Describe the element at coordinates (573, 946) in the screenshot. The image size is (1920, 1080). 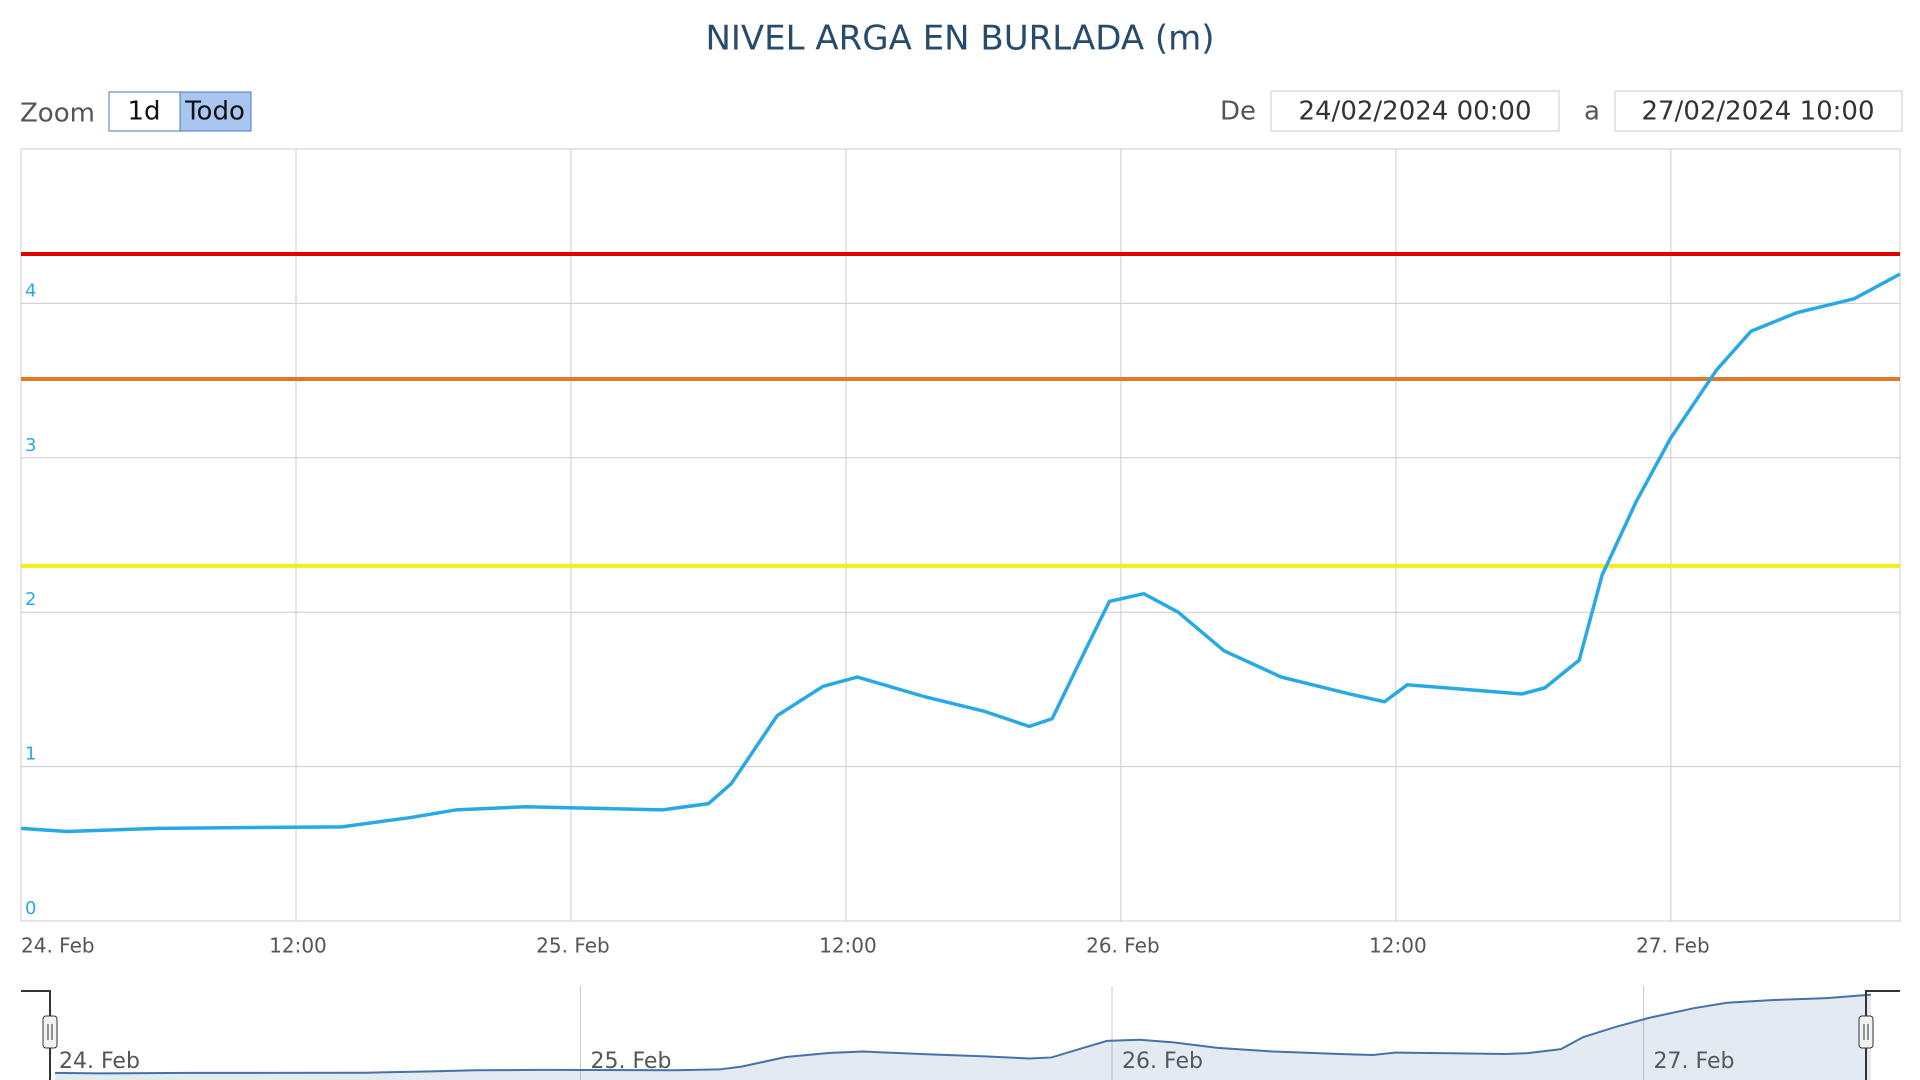
I see `x-tick-label: 25. Feb` at that location.